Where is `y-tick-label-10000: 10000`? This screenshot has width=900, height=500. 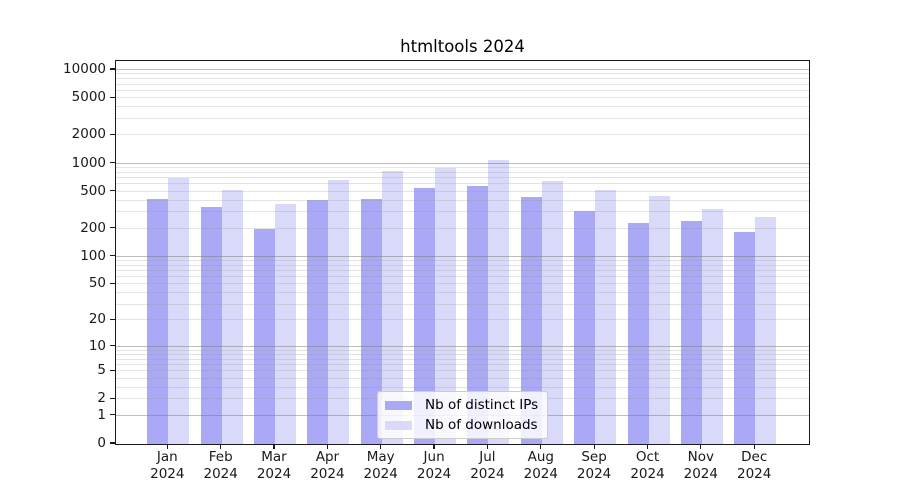 y-tick-label-10000: 10000 is located at coordinates (84, 69).